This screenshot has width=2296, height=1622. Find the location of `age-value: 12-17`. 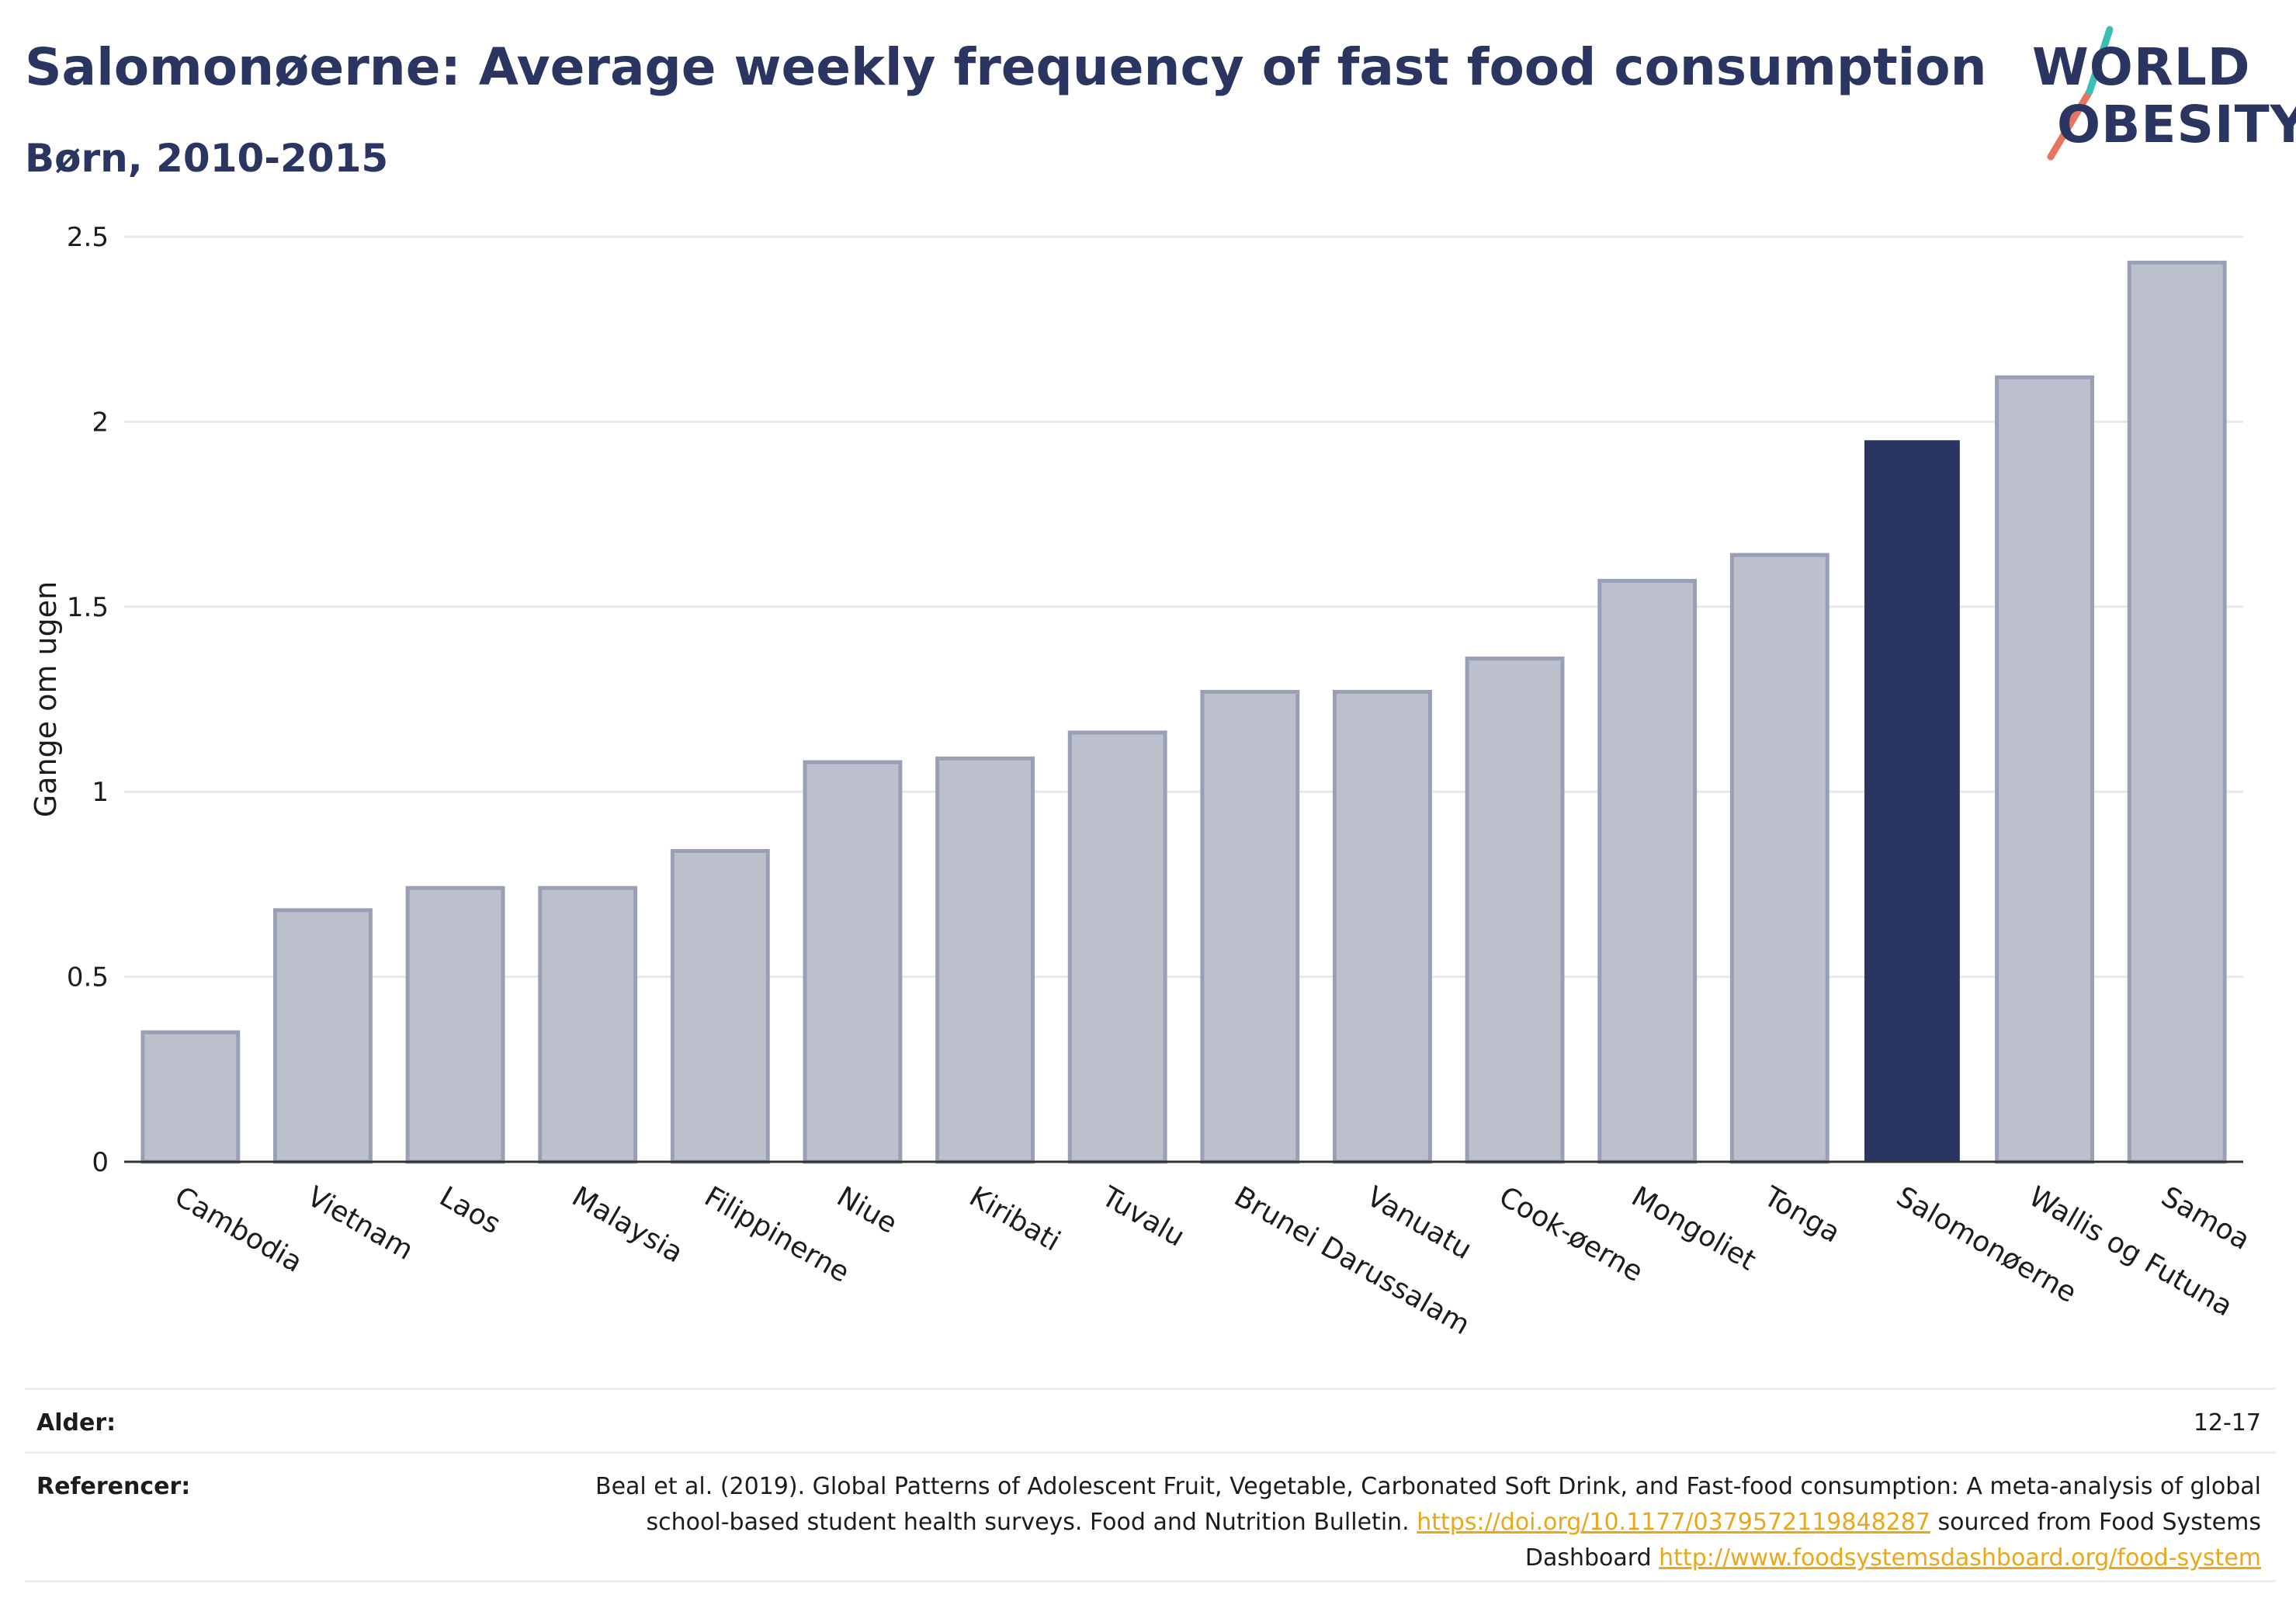

age-value: 12-17 is located at coordinates (2227, 1423).